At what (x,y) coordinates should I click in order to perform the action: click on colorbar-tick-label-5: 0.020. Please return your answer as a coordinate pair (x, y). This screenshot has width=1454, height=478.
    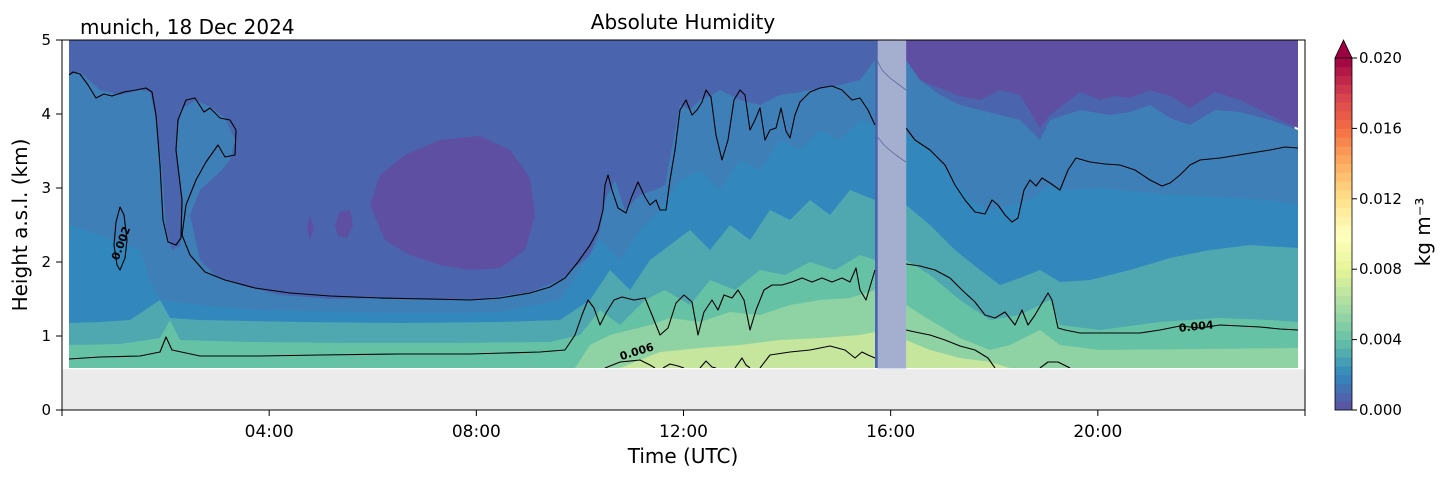
    Looking at the image, I should click on (1380, 58).